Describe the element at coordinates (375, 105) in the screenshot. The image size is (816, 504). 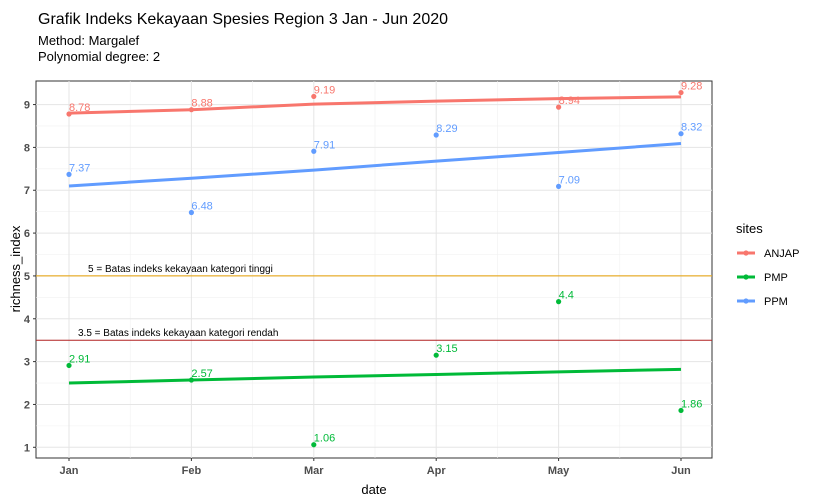
I see `trend-line-anjap` at that location.